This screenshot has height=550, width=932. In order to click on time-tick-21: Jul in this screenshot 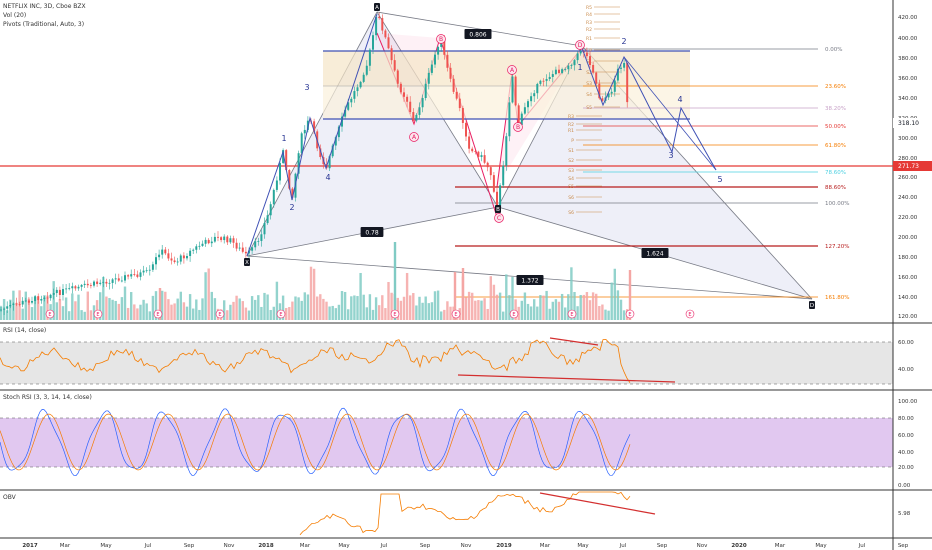, I will do `click(862, 546)`.